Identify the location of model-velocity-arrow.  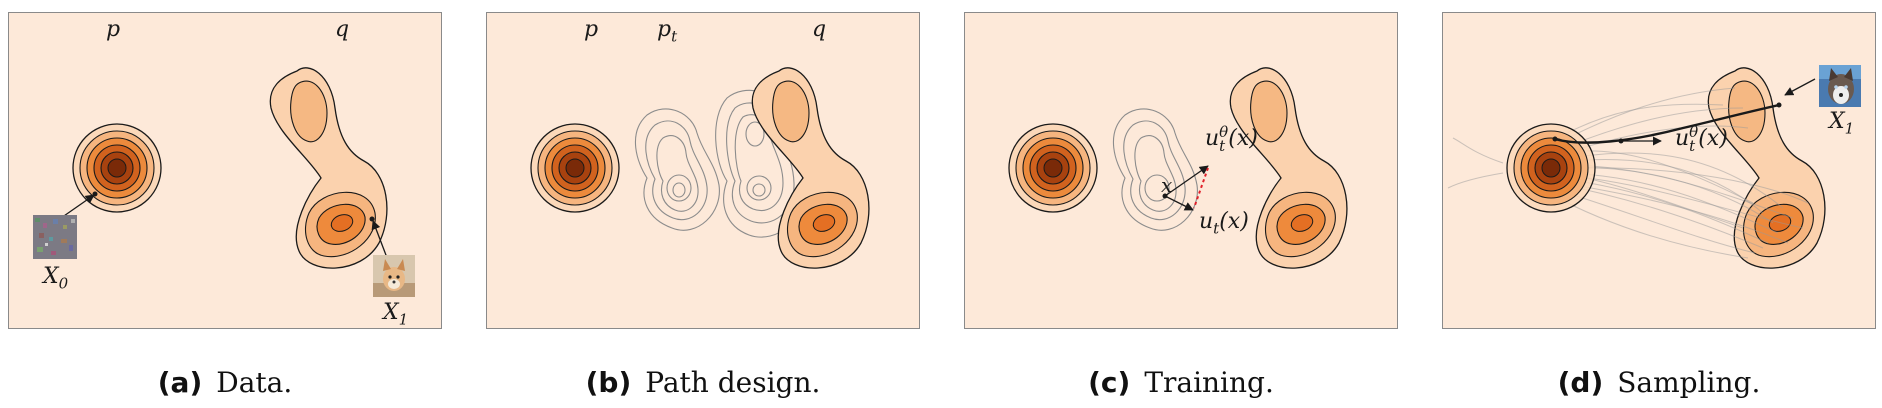
(1186, 181).